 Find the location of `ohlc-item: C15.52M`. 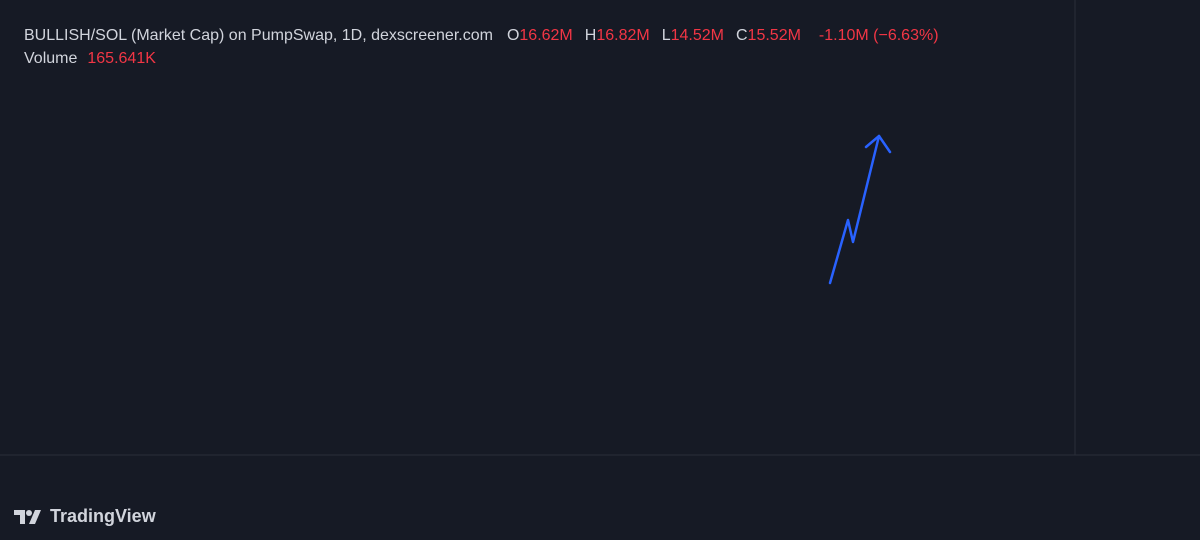

ohlc-item: C15.52M is located at coordinates (768, 35).